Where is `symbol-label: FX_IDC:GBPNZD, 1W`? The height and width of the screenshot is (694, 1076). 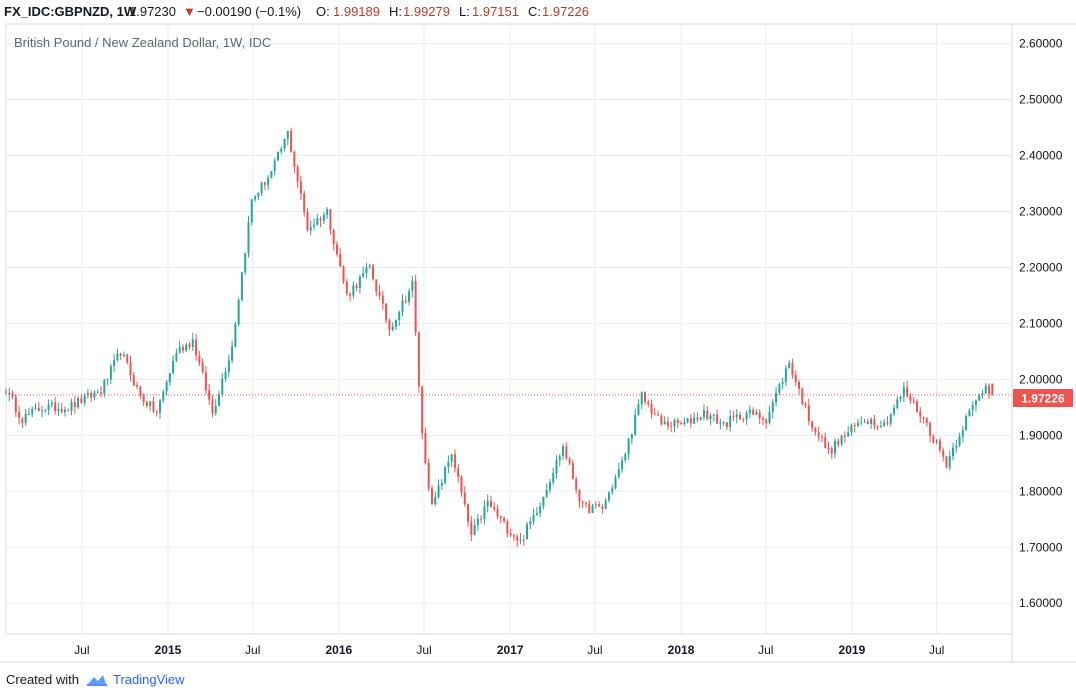 symbol-label: FX_IDC:GBPNZD, 1W is located at coordinates (70, 11).